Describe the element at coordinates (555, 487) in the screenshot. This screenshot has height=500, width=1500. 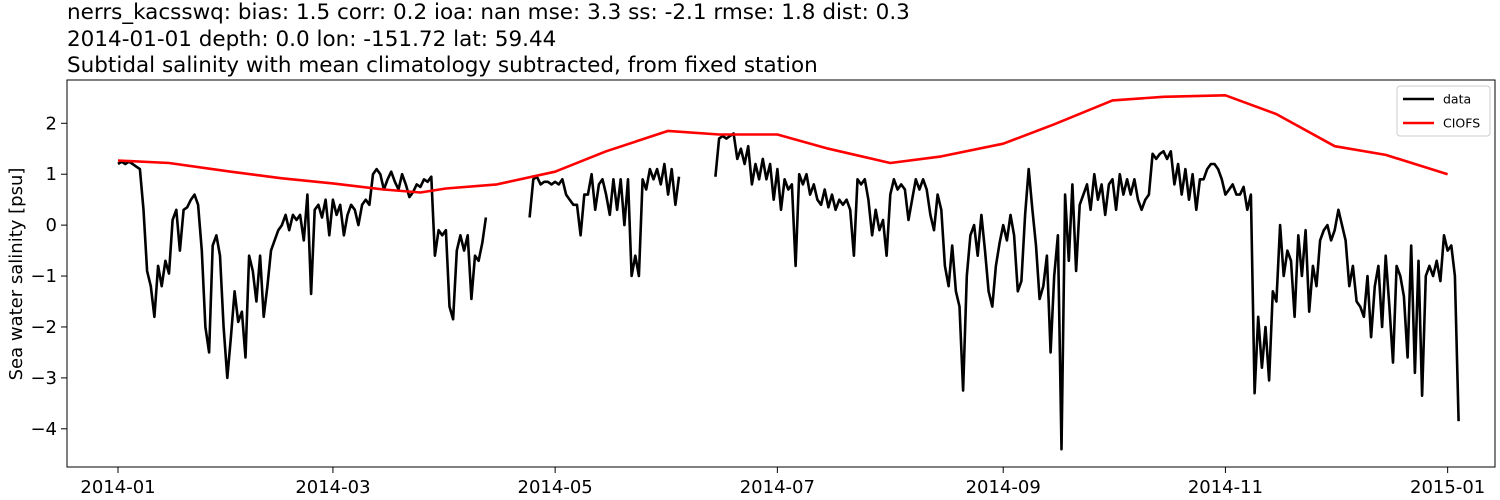
I see `x-tick-label: 2014-05` at that location.